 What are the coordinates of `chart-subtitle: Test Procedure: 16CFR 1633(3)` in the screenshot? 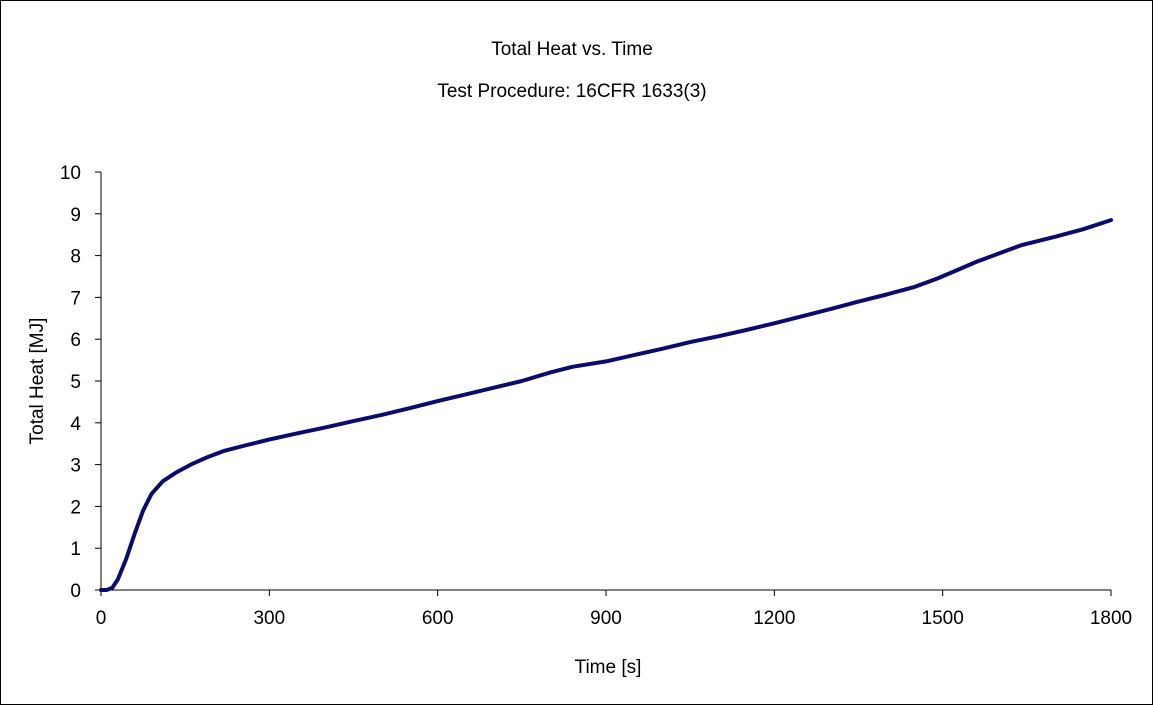 It's located at (571, 91).